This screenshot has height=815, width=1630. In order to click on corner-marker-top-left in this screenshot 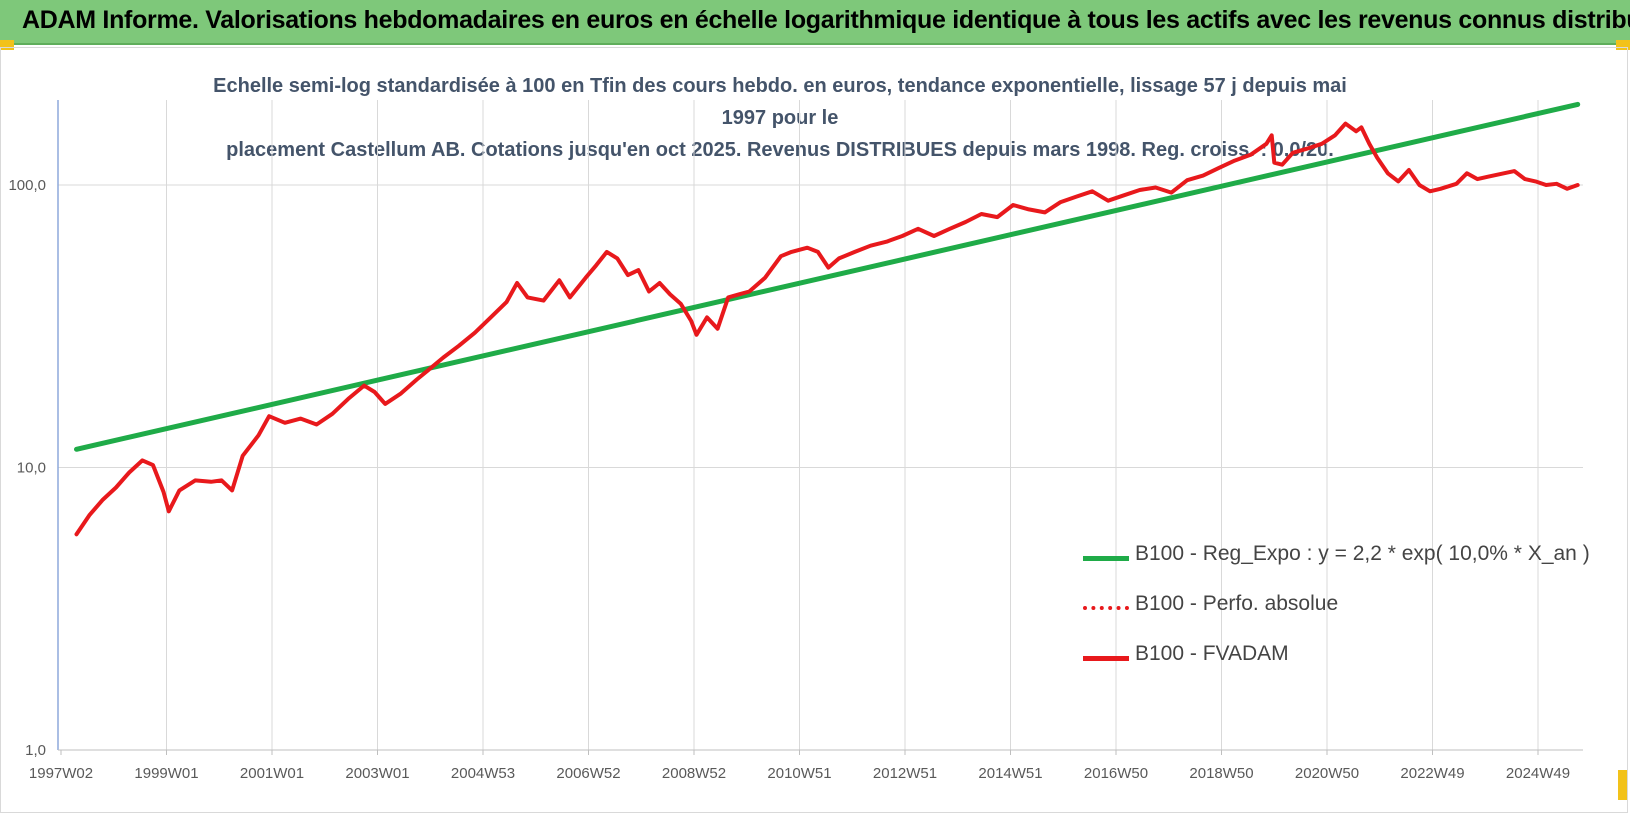, I will do `click(7, 45)`.